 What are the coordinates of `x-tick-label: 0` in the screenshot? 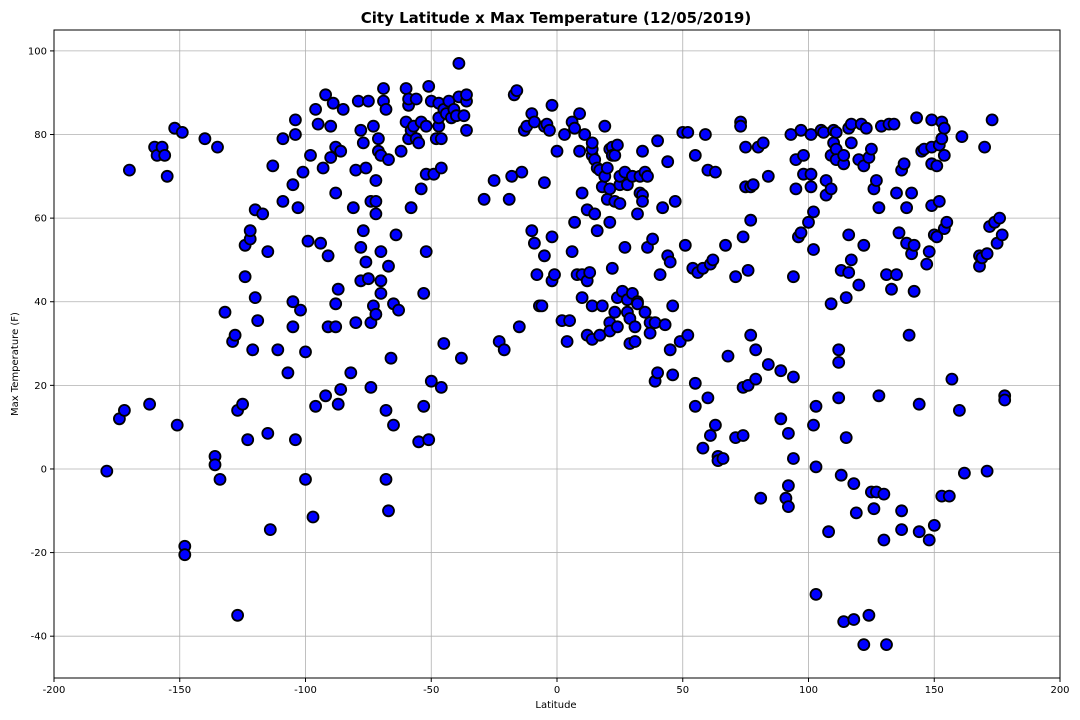 It's located at (557, 690).